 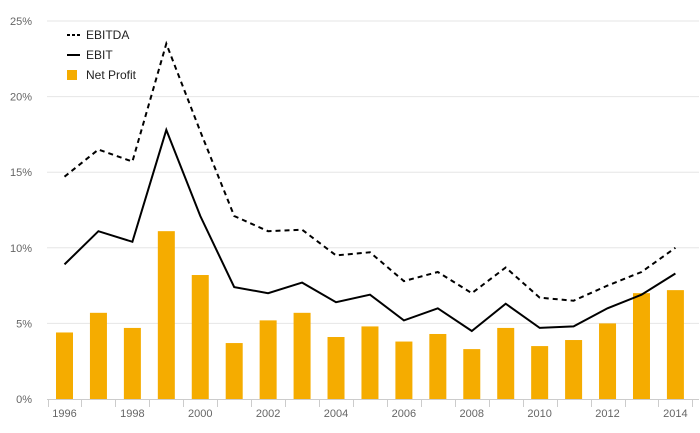 I want to click on legend-label: Net Profit, so click(x=111, y=75).